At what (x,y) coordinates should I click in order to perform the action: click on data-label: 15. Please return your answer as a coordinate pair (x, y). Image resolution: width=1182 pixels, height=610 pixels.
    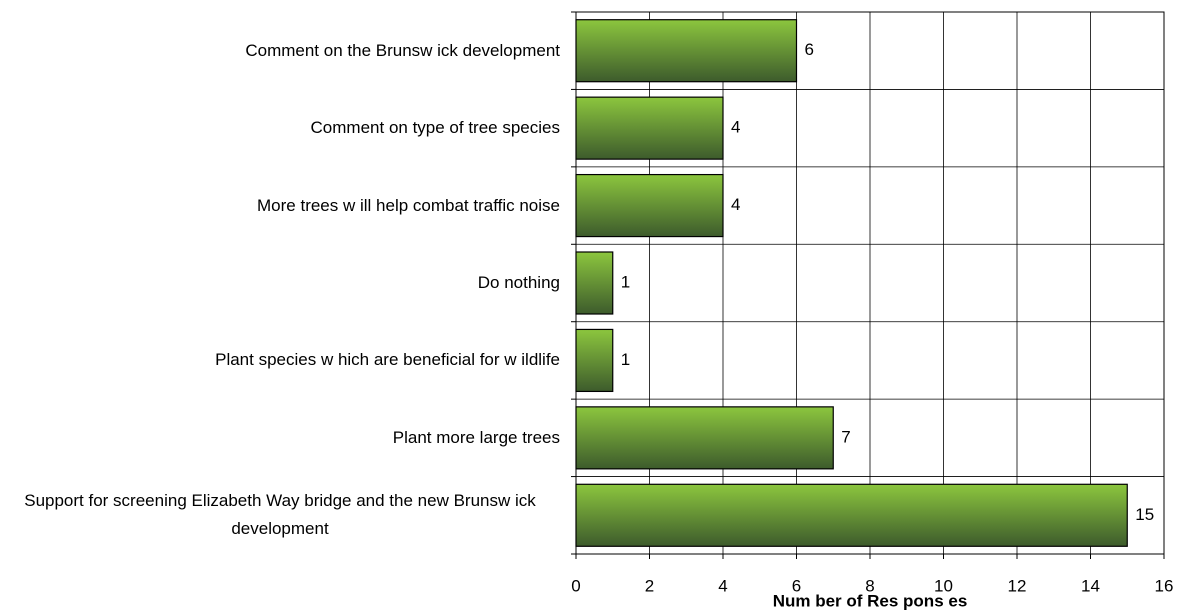
    Looking at the image, I should click on (1144, 514).